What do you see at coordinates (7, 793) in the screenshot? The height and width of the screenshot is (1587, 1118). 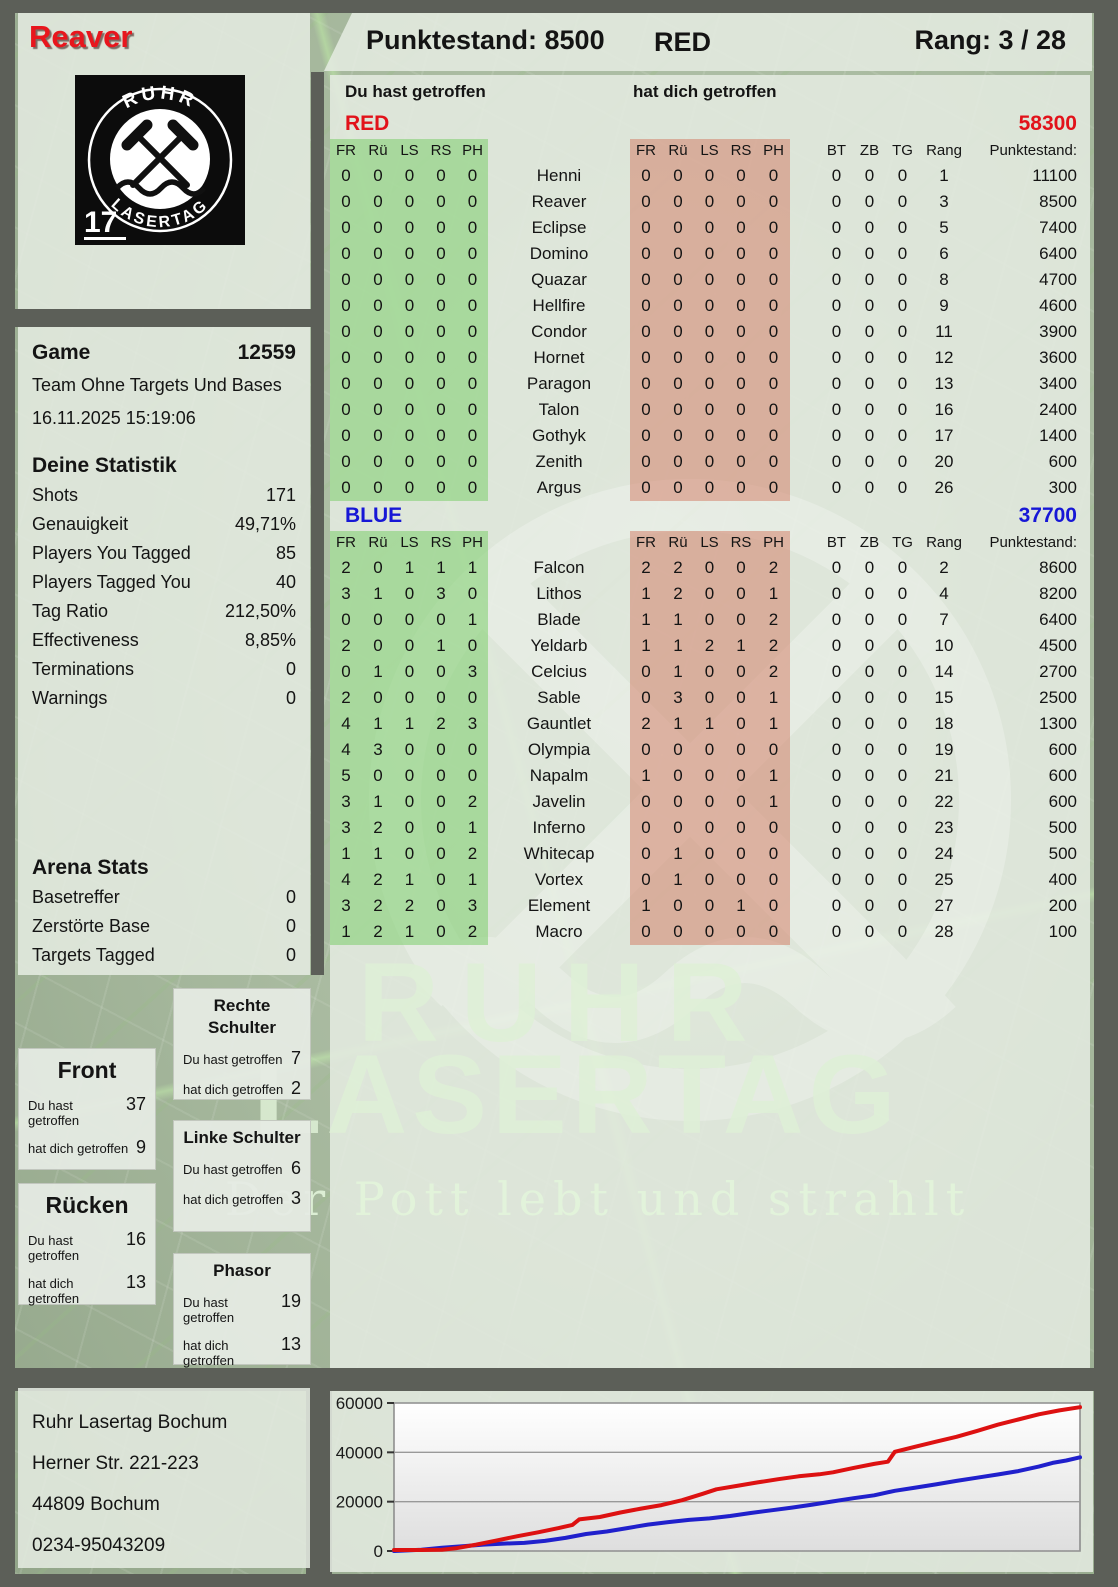 I see `frame-left` at bounding box center [7, 793].